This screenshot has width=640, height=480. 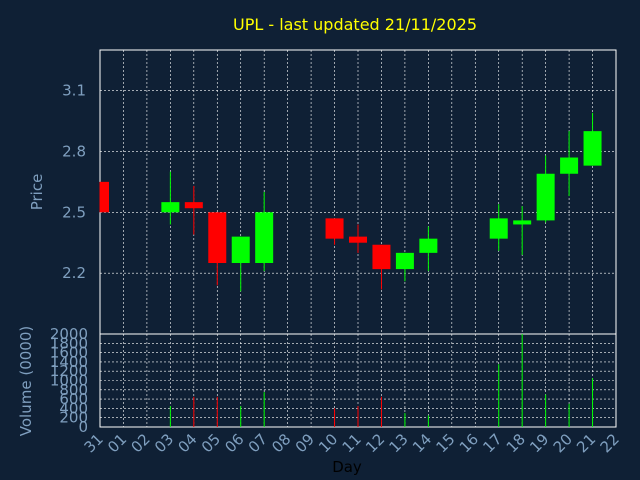 I want to click on x-tick-label: 02, so click(x=141, y=443).